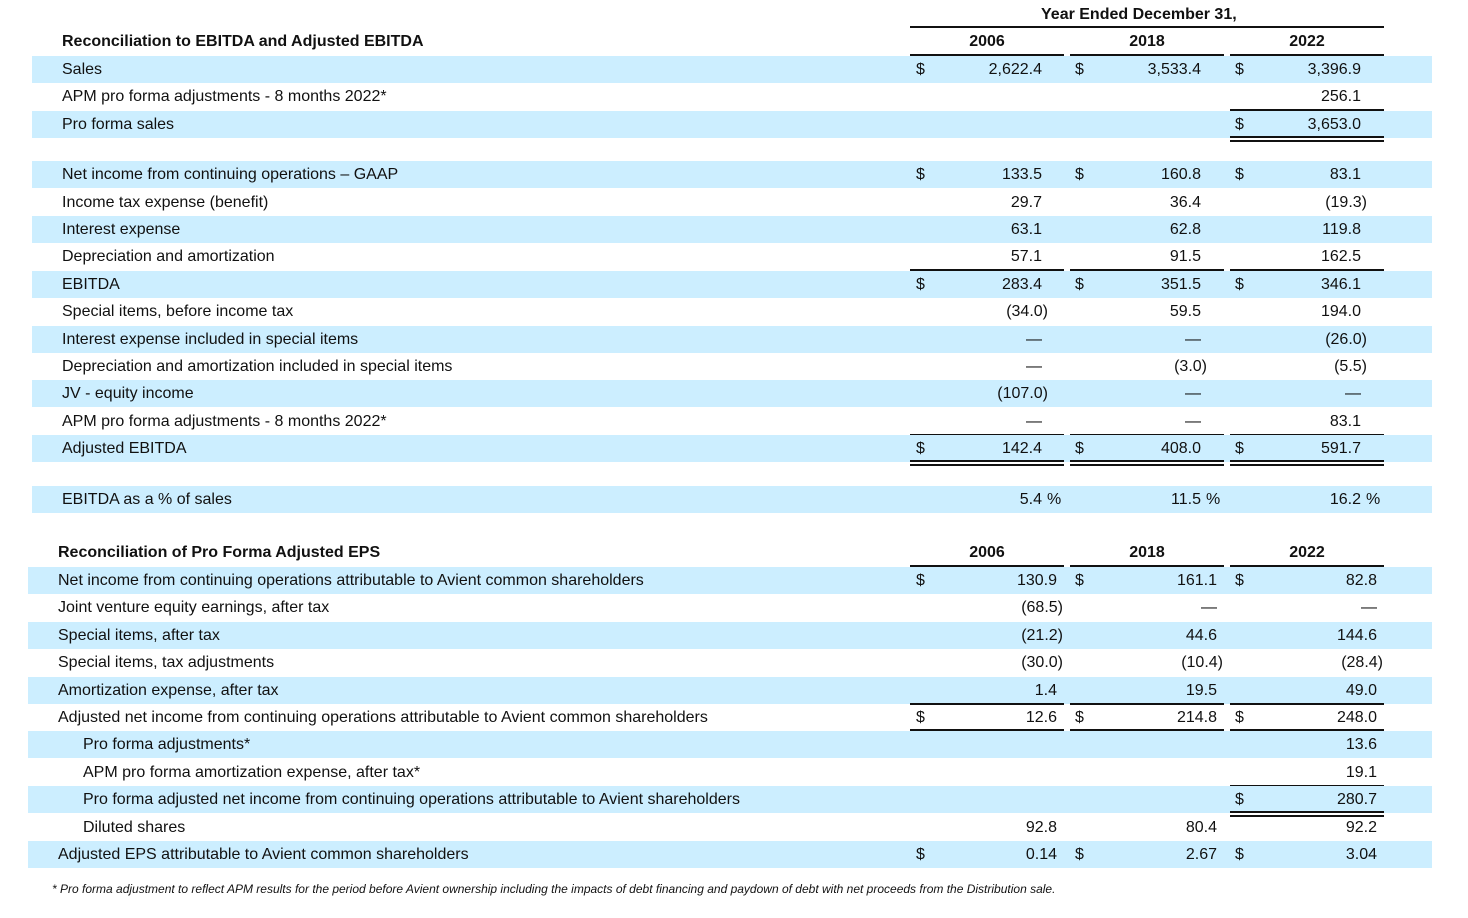  What do you see at coordinates (987, 552) in the screenshot?
I see `year-header: 2006` at bounding box center [987, 552].